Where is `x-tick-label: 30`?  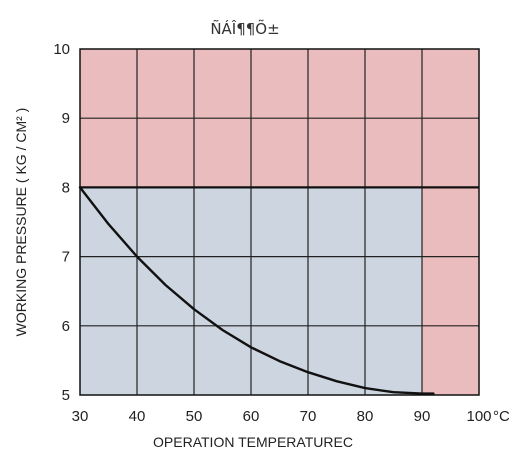 x-tick-label: 30 is located at coordinates (80, 416).